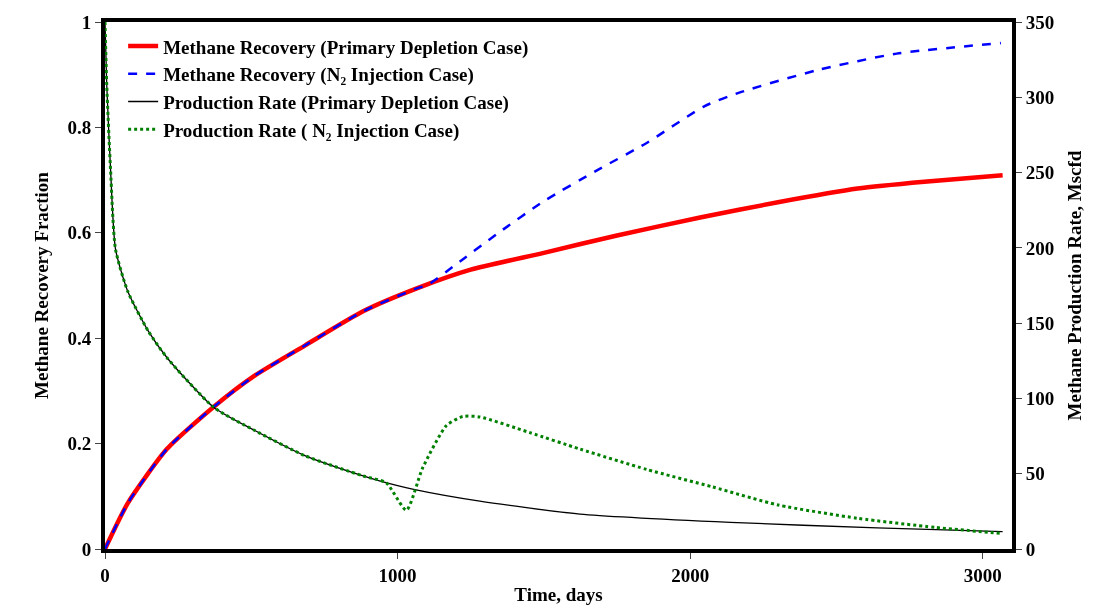  What do you see at coordinates (79, 233) in the screenshot?
I see `y-tick-label: 0.6` at bounding box center [79, 233].